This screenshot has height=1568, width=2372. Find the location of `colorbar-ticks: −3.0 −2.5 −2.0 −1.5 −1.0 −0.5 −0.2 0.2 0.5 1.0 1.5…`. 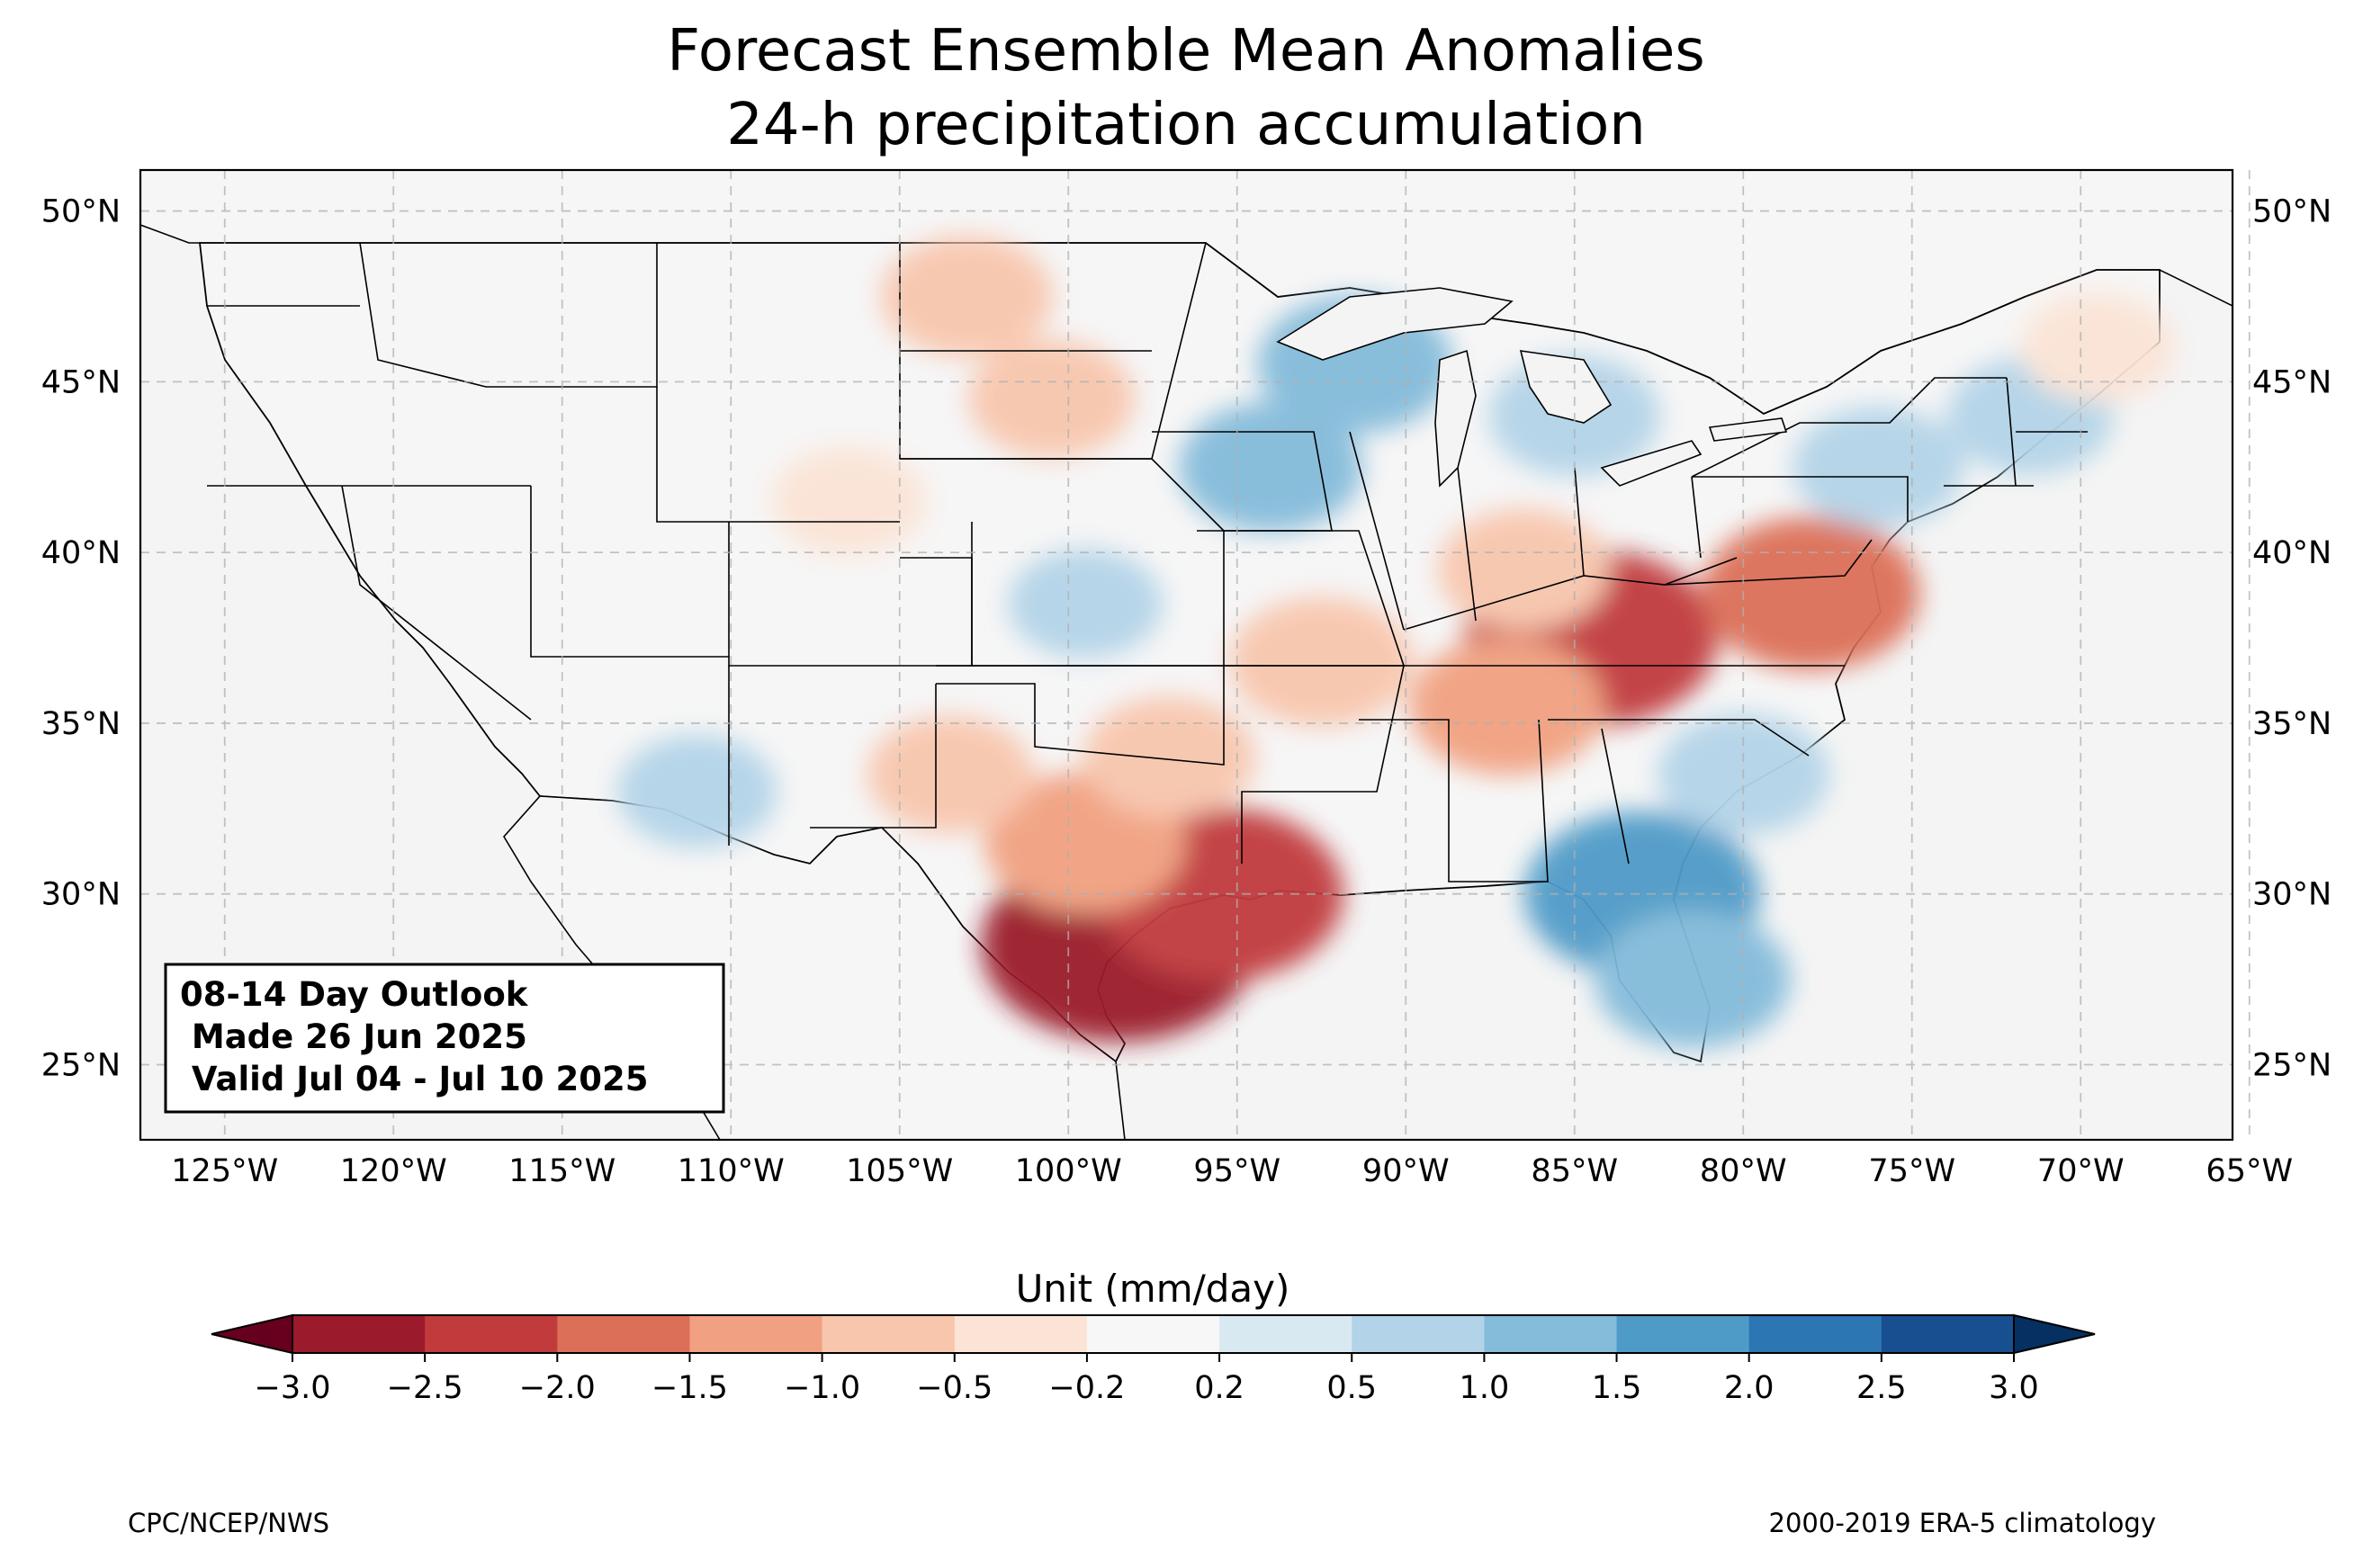

colorbar-ticks: −3.0 −2.5 −2.0 −1.5 −1.0 −0.5 −0.2 0.2 0.5 1.0 1.5… is located at coordinates (1147, 1379).